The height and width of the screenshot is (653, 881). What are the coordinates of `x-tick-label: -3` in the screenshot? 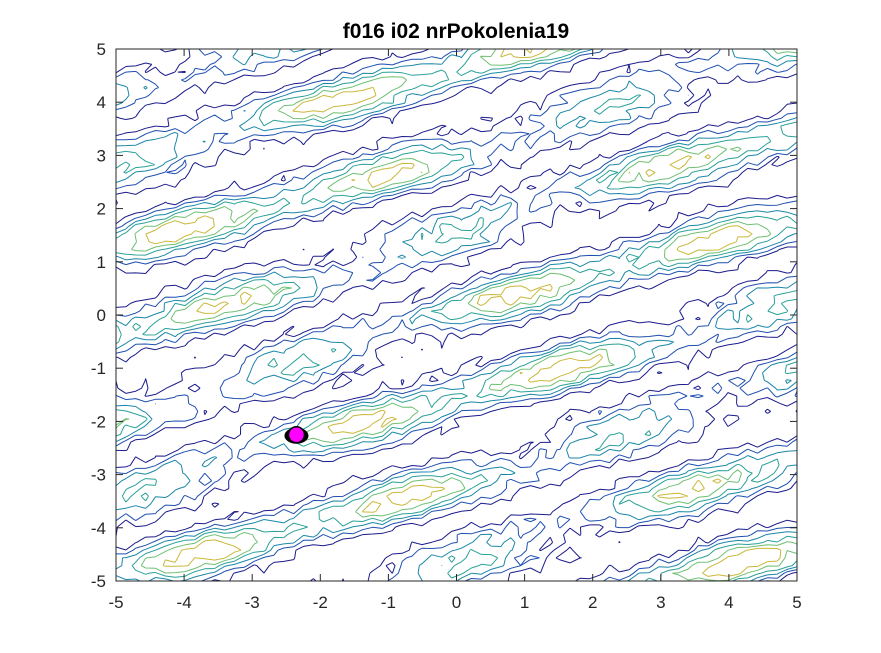 It's located at (252, 602).